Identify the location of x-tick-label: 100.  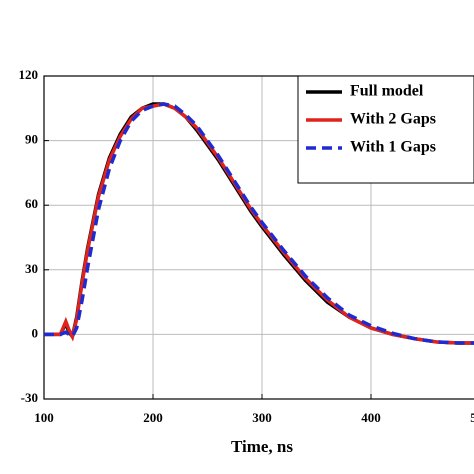
(44, 417).